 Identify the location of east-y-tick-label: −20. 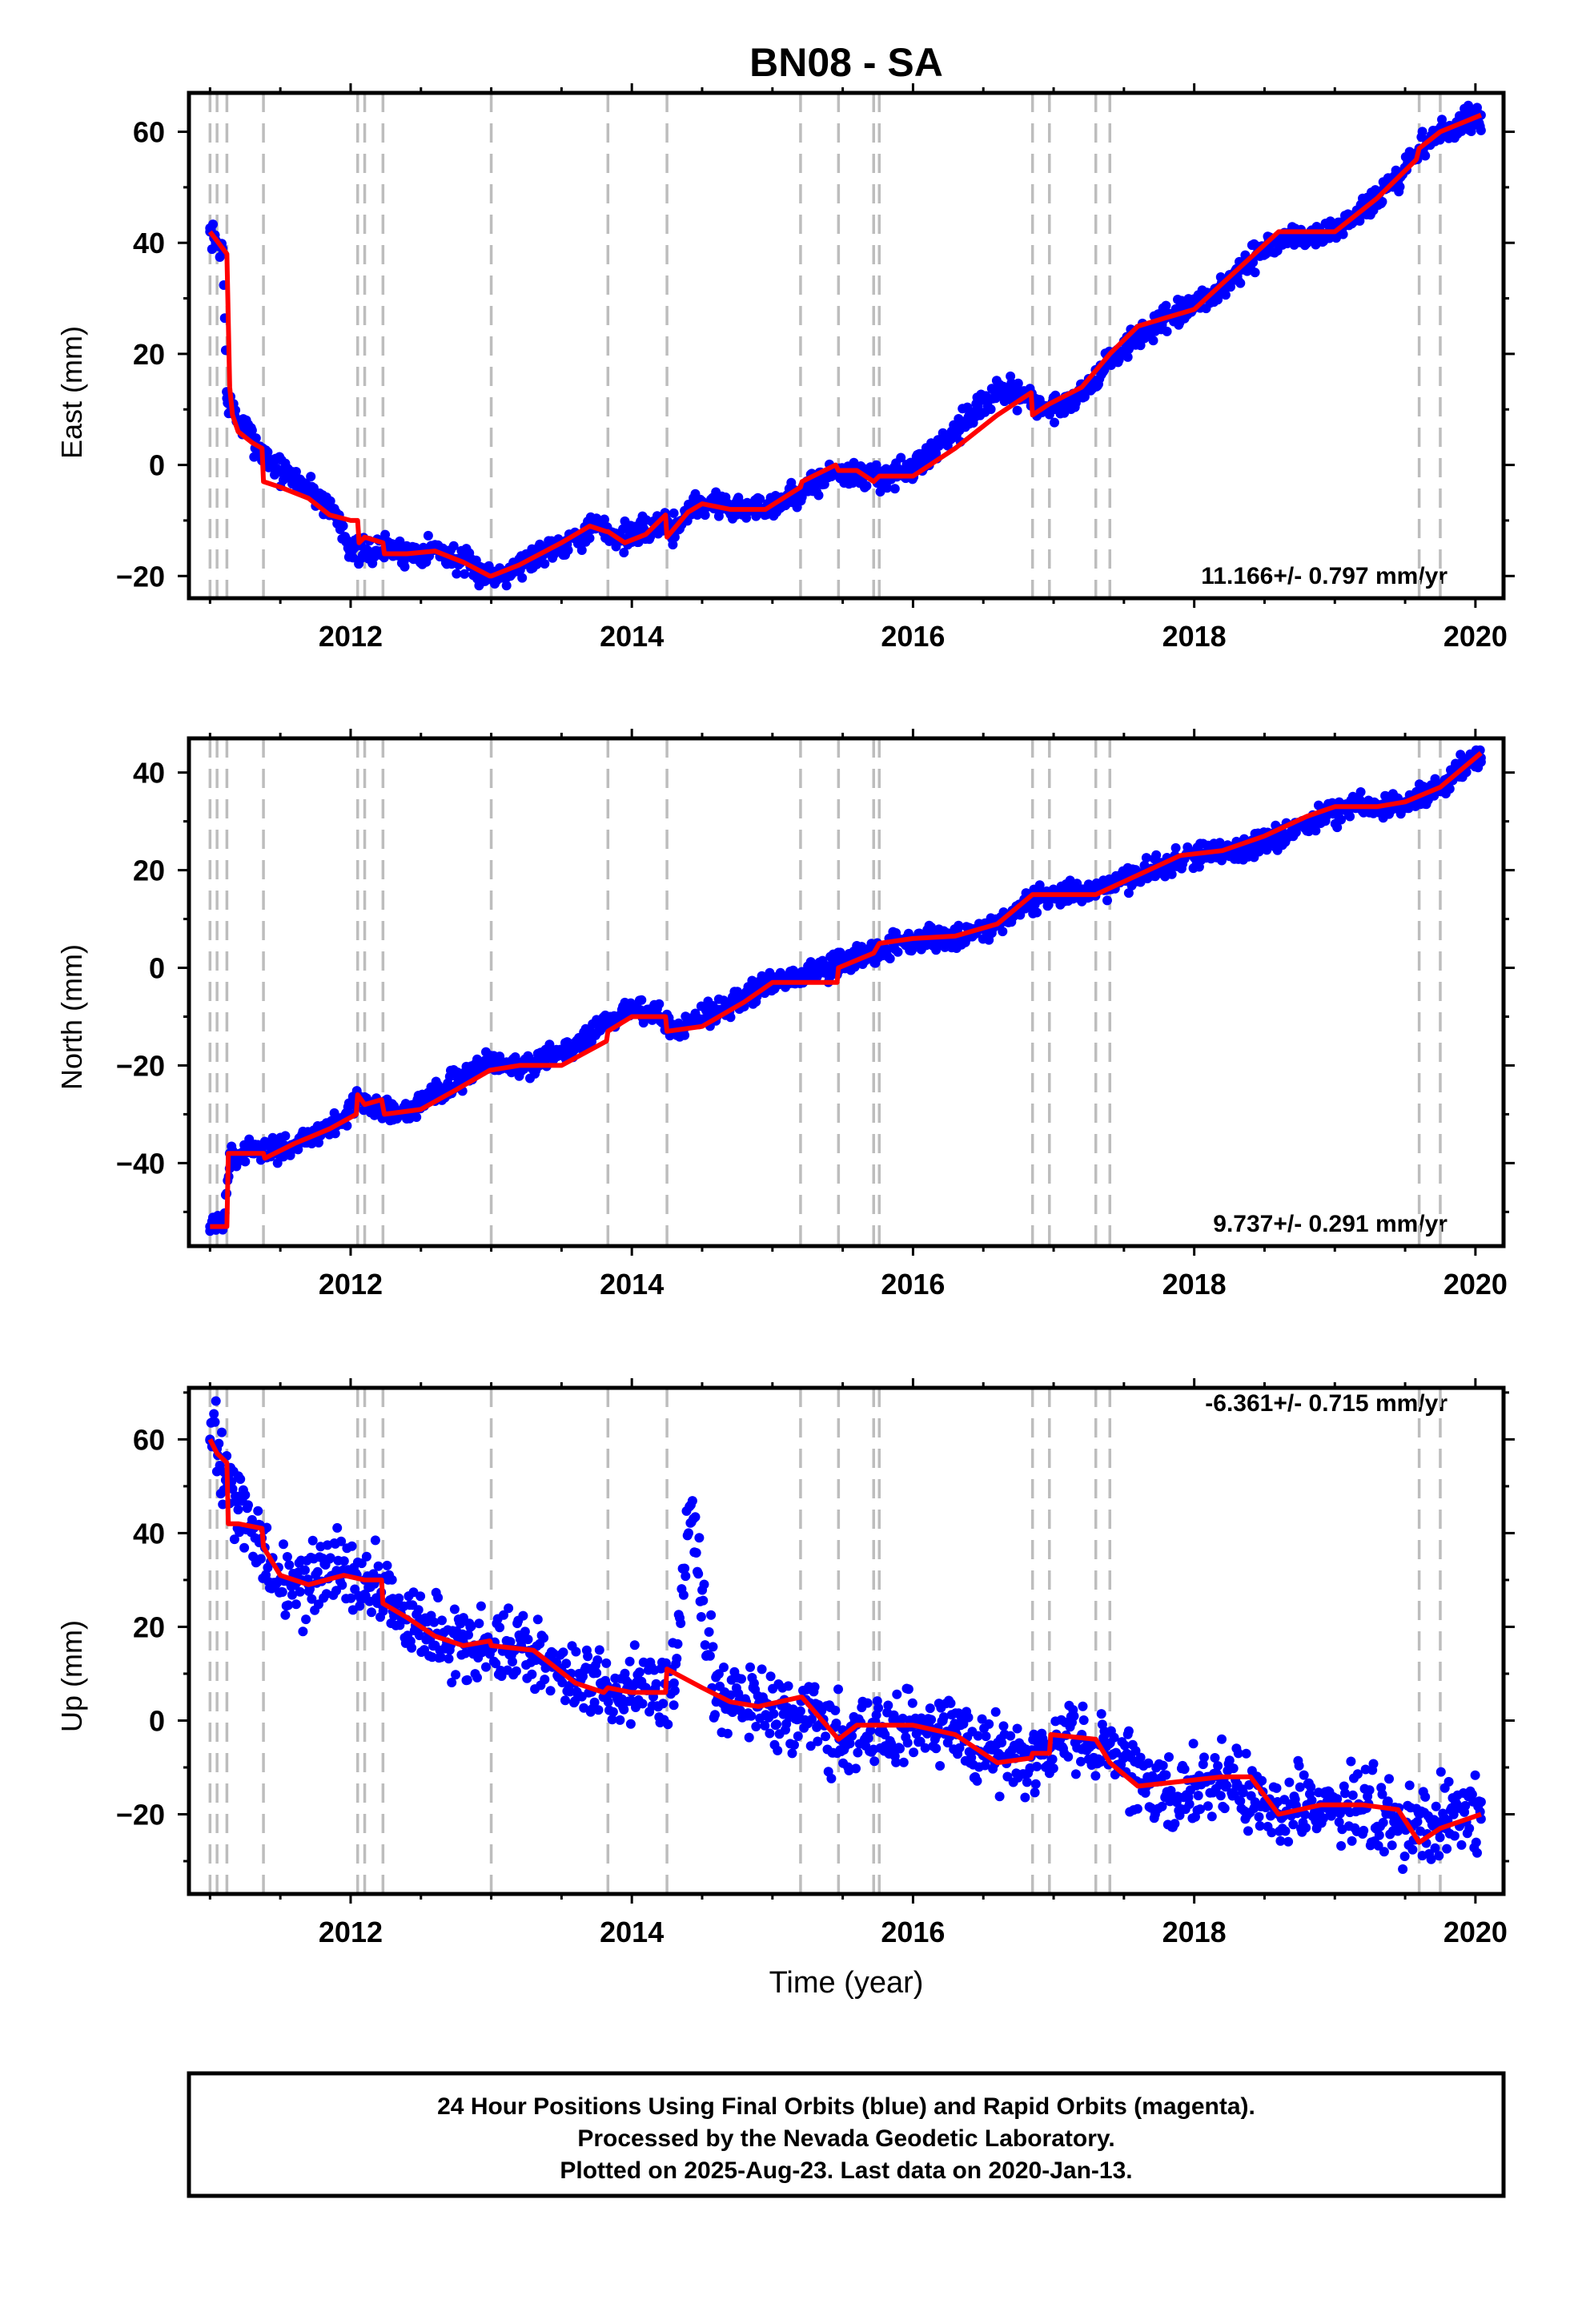
(140, 576).